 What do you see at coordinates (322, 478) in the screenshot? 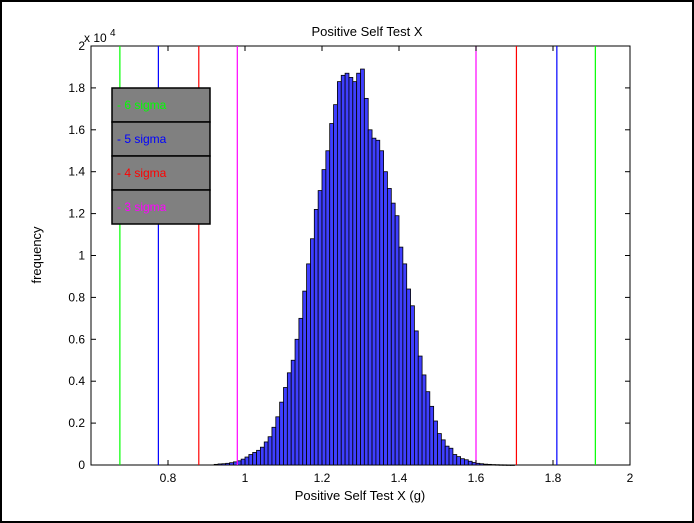
I see `x-tick-label: 1.2` at bounding box center [322, 478].